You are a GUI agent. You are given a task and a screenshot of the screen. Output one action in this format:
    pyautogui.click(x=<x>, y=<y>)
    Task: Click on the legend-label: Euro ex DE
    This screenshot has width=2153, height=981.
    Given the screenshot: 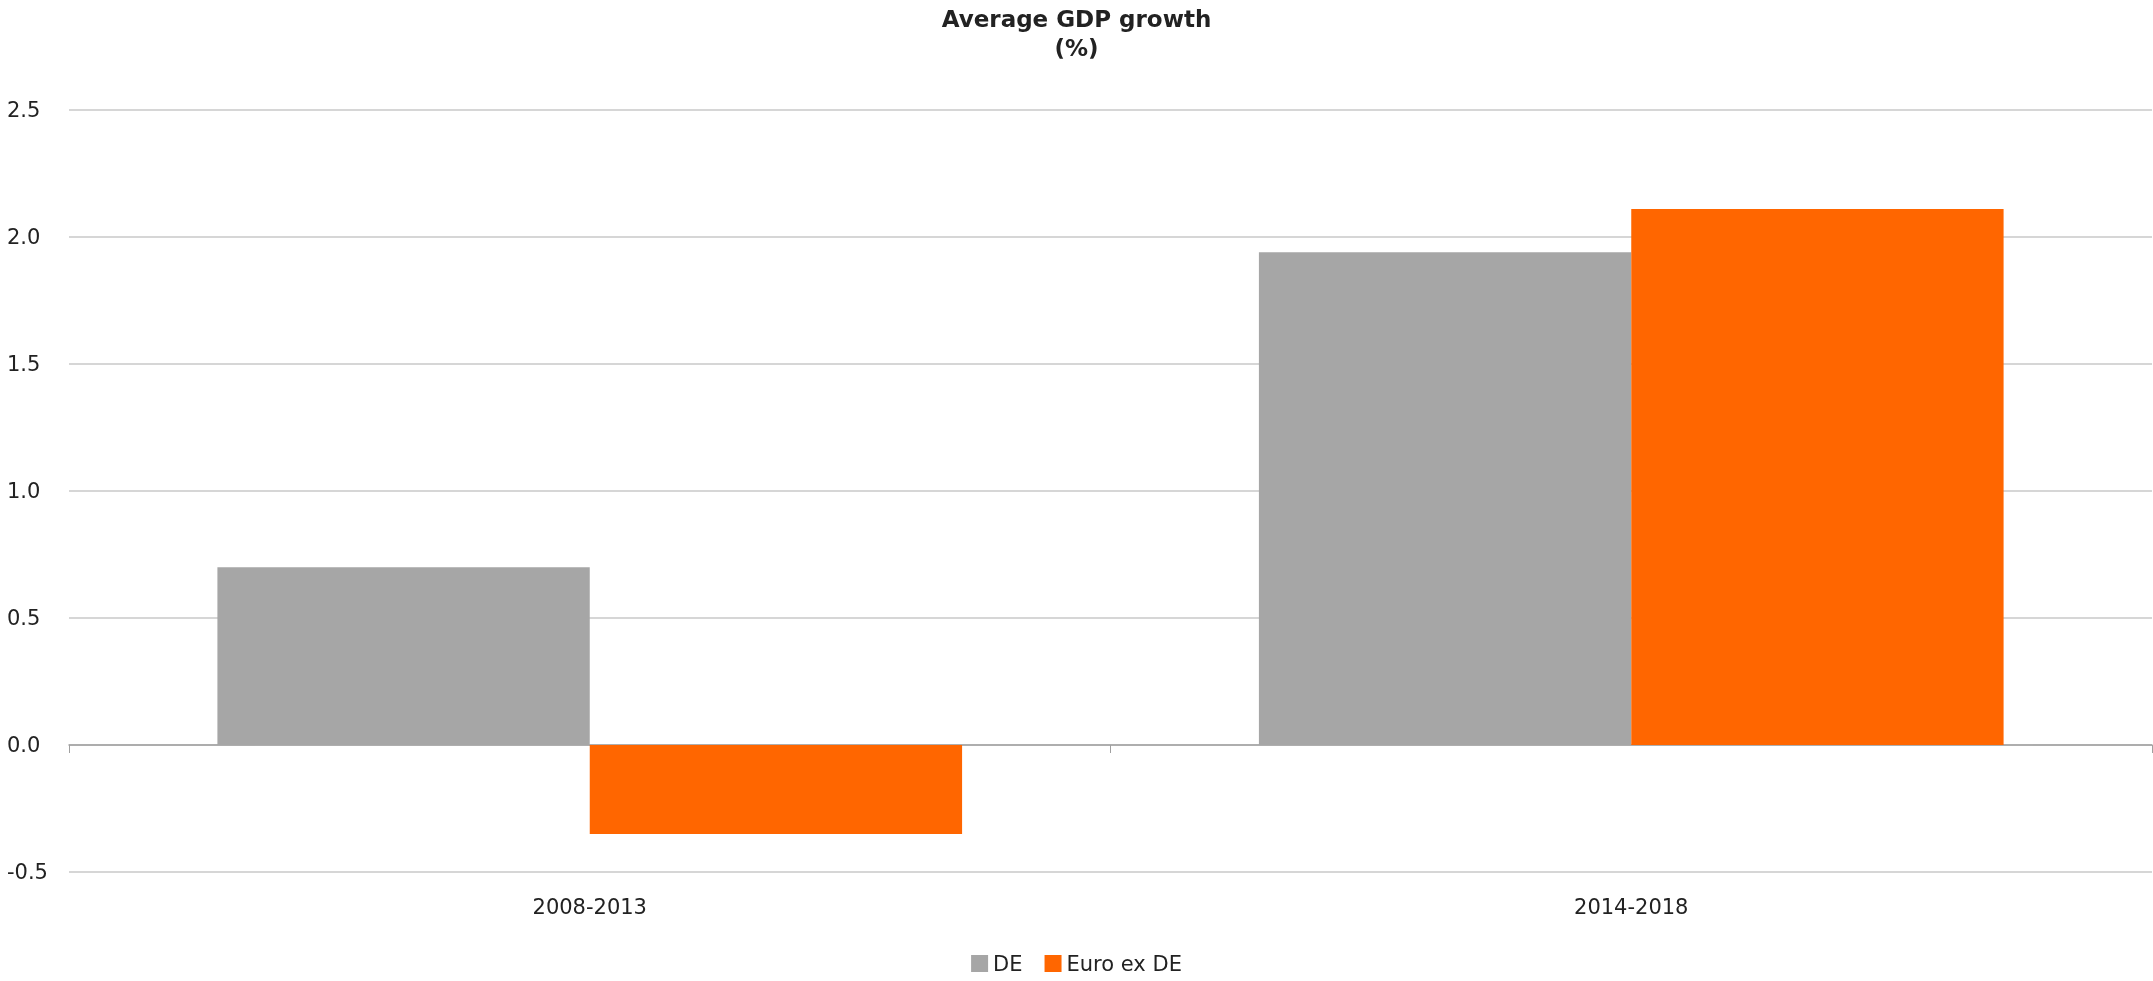 What is the action you would take?
    pyautogui.click(x=1124, y=963)
    